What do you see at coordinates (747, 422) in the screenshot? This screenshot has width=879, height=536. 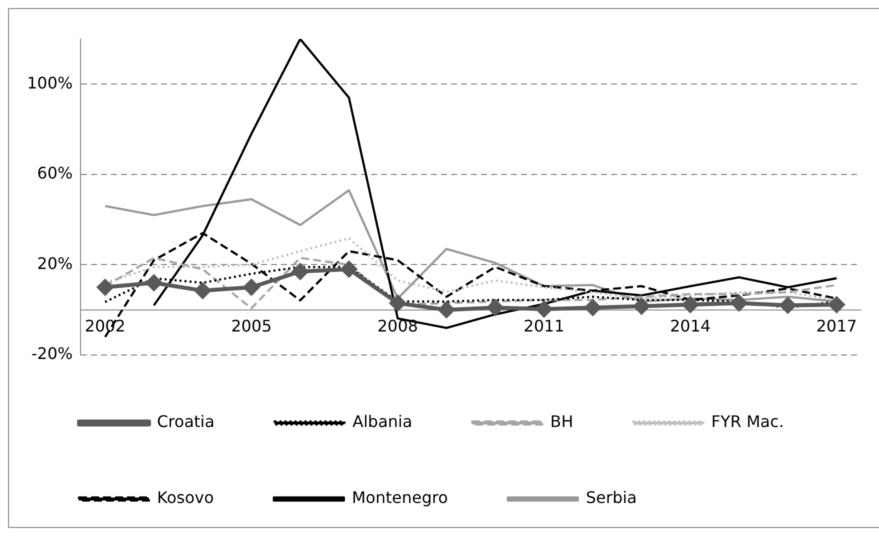 I see `legend-label: FYR Mac.` at bounding box center [747, 422].